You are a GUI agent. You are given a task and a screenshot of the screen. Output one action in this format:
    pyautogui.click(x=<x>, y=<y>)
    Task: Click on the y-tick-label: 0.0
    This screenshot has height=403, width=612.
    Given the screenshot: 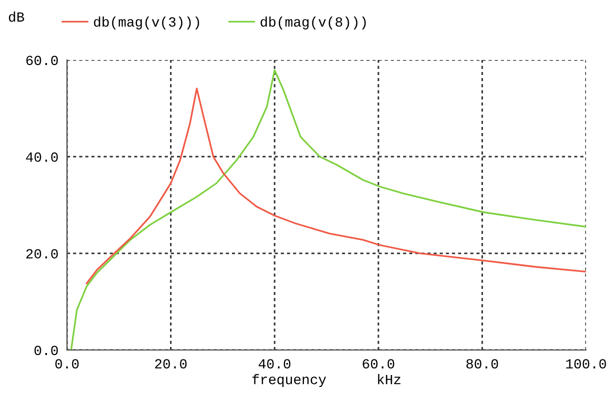 What is the action you would take?
    pyautogui.click(x=46, y=351)
    